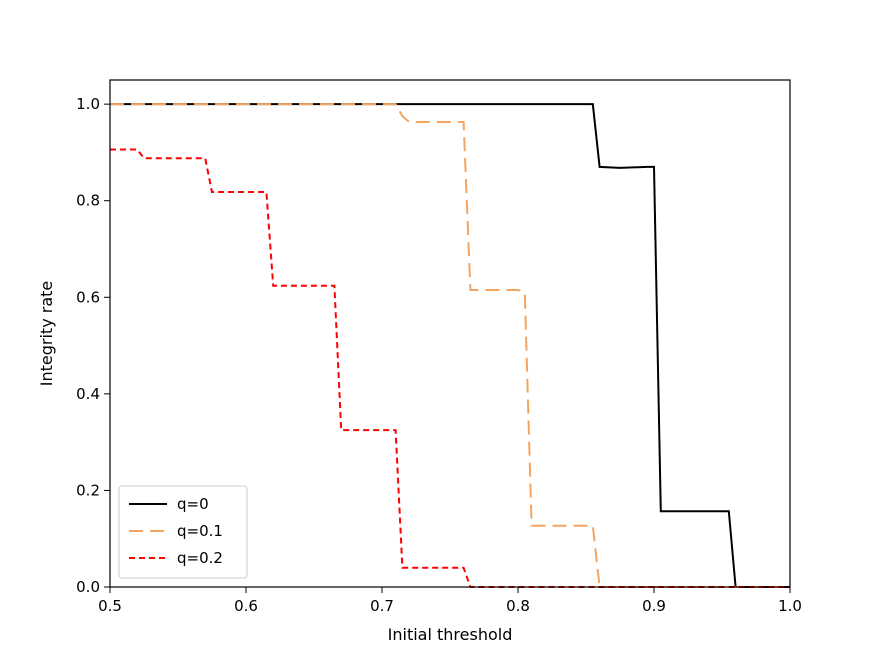  What do you see at coordinates (176, 531) in the screenshot?
I see `legend-items: q=0 q=0.1 q=0.2` at bounding box center [176, 531].